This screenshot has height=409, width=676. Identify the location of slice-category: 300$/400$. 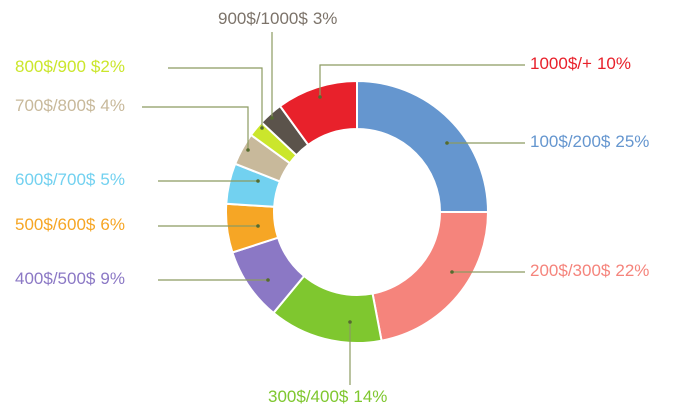
(308, 396).